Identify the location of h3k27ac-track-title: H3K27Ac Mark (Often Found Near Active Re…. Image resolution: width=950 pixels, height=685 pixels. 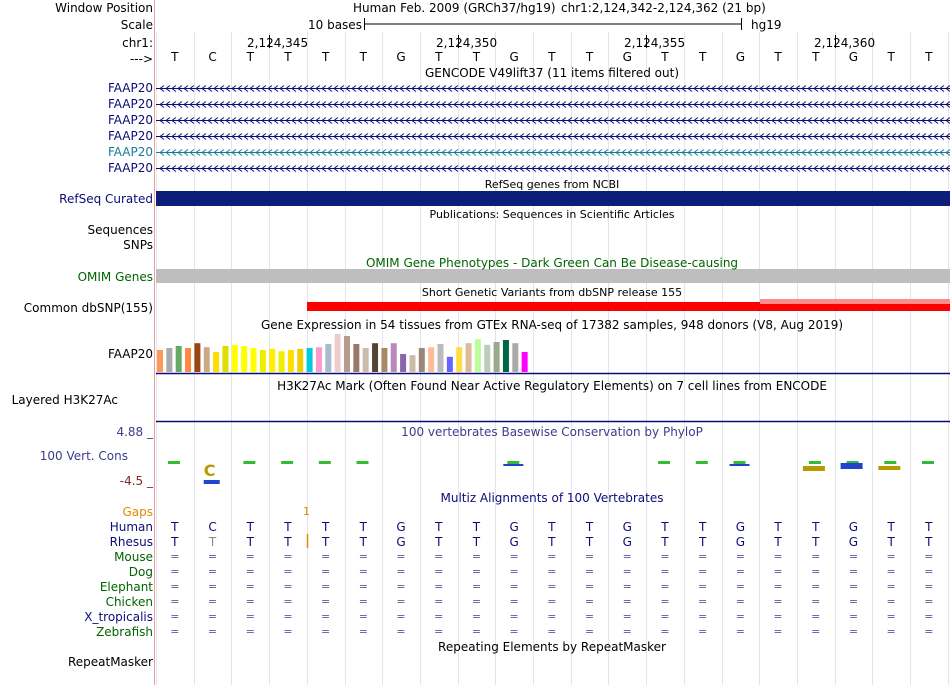
(552, 386).